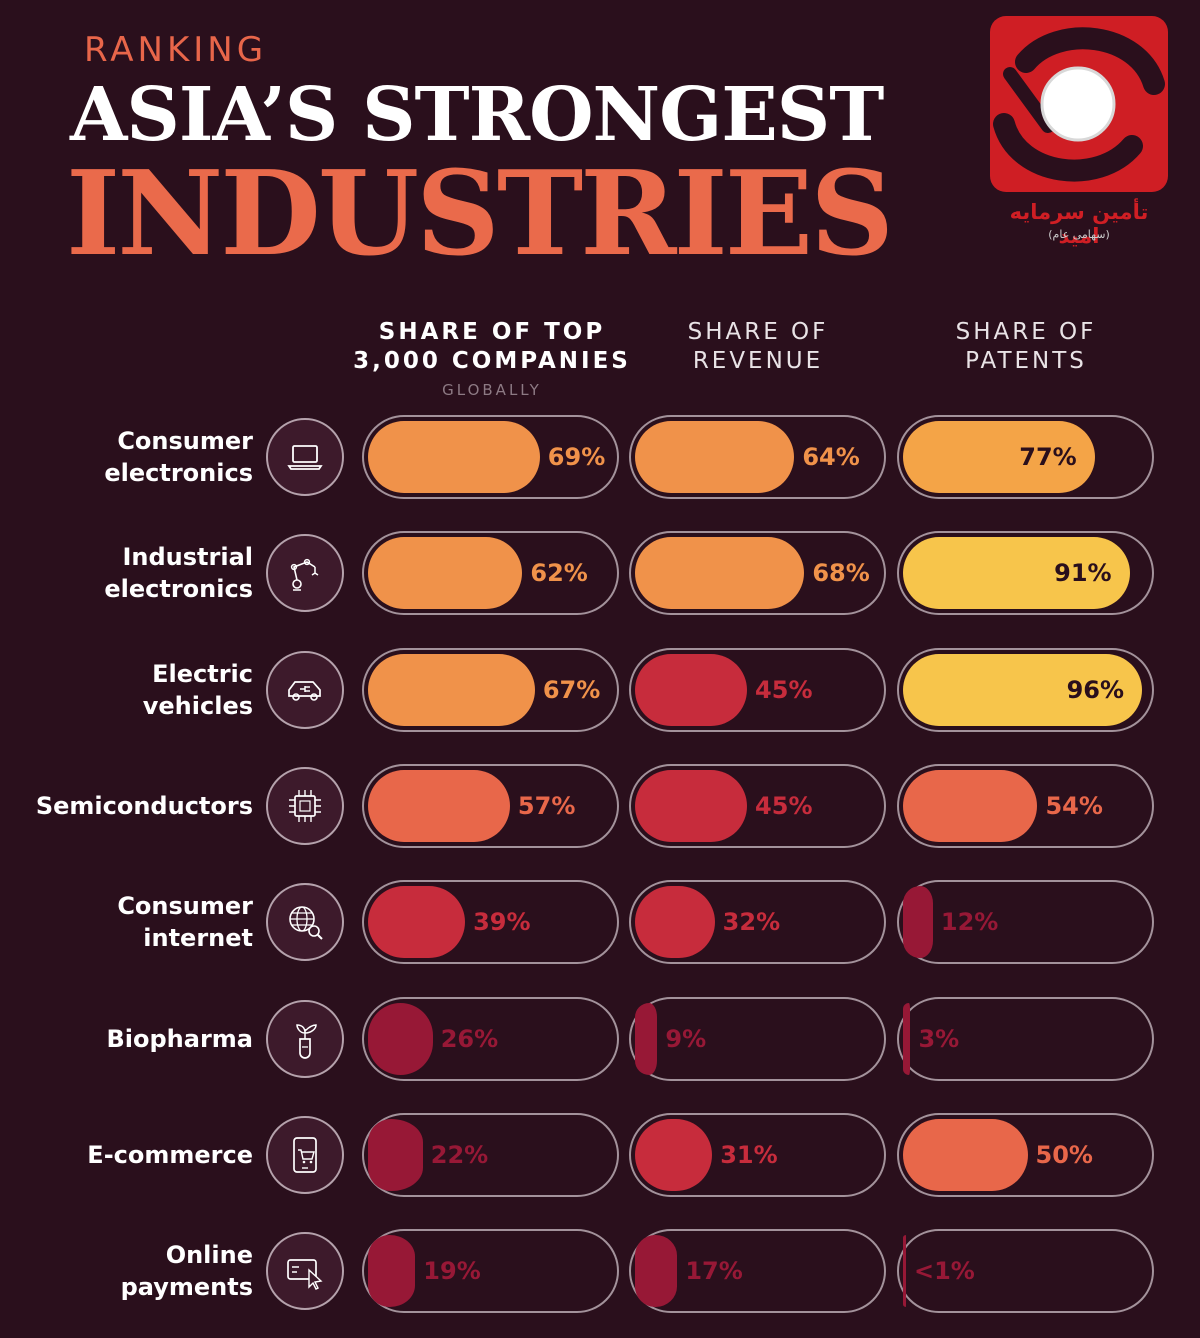 The width and height of the screenshot is (1200, 1338). Describe the element at coordinates (1095, 690) in the screenshot. I see `value-label: 96%` at that location.